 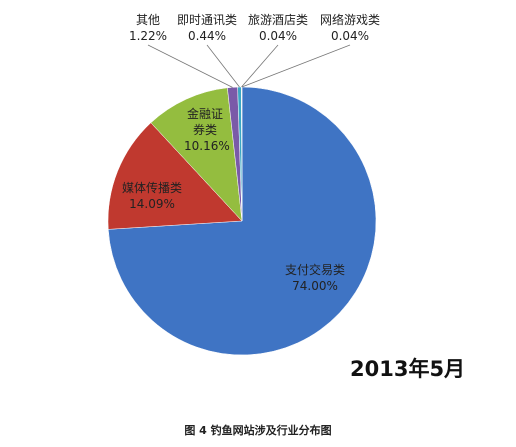 I want to click on slice-label: 即时通讯类 0.44%, so click(x=207, y=28).